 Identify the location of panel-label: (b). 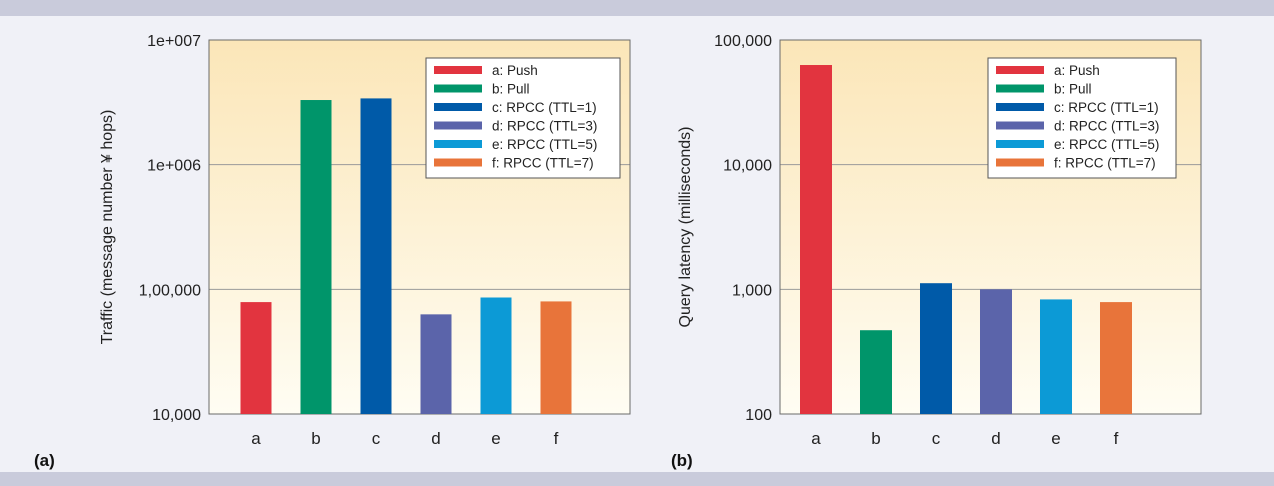
(682, 460).